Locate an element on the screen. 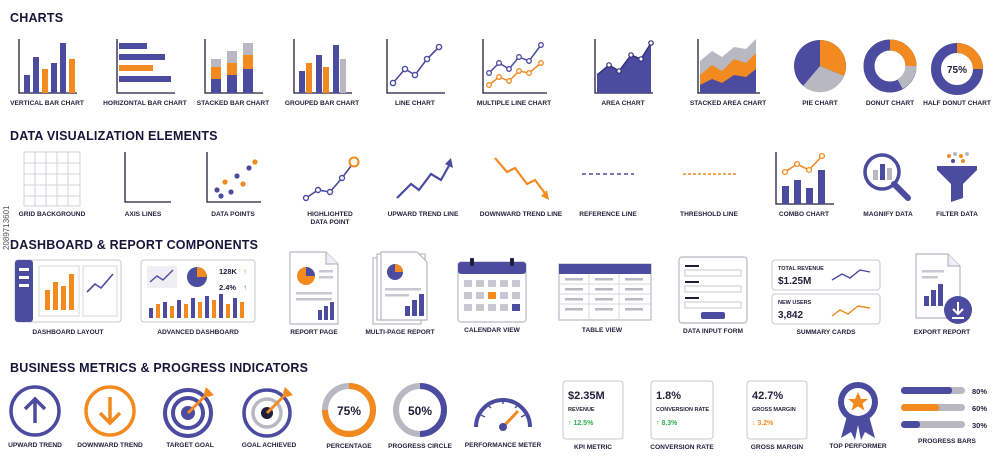  half-donut-chart-icon: 75% is located at coordinates (957, 69).